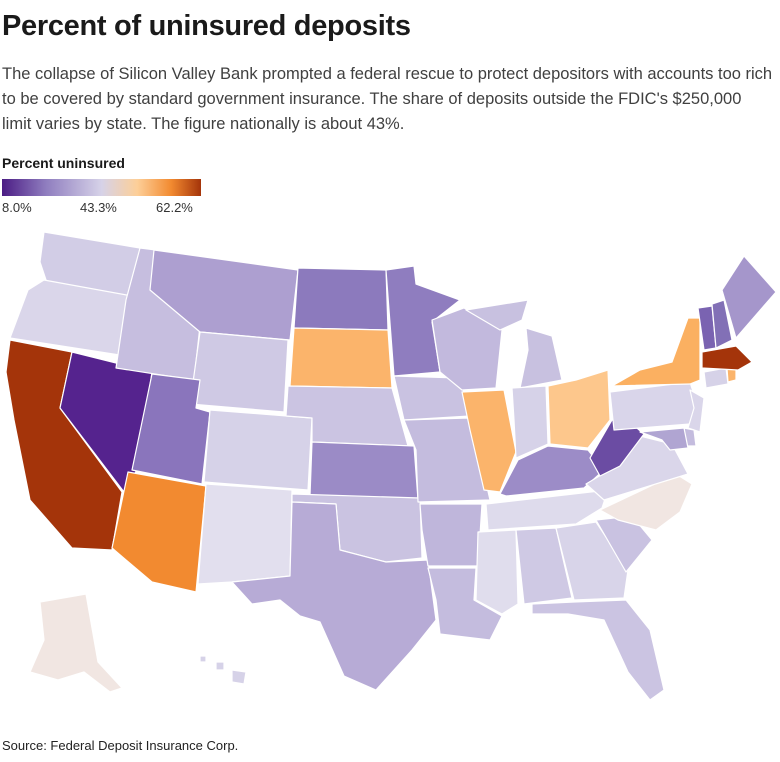  Describe the element at coordinates (579, 409) in the screenshot. I see `Ohio` at that location.